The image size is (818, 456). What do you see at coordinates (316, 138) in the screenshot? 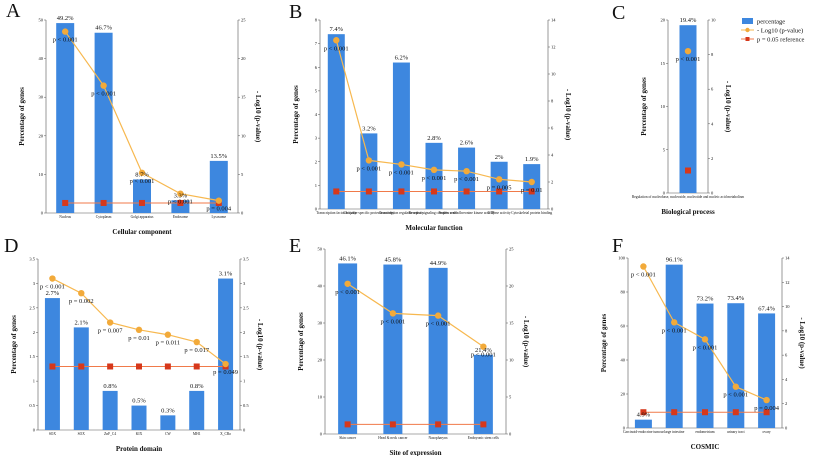
I see `y-tick-label: 3` at bounding box center [316, 138].